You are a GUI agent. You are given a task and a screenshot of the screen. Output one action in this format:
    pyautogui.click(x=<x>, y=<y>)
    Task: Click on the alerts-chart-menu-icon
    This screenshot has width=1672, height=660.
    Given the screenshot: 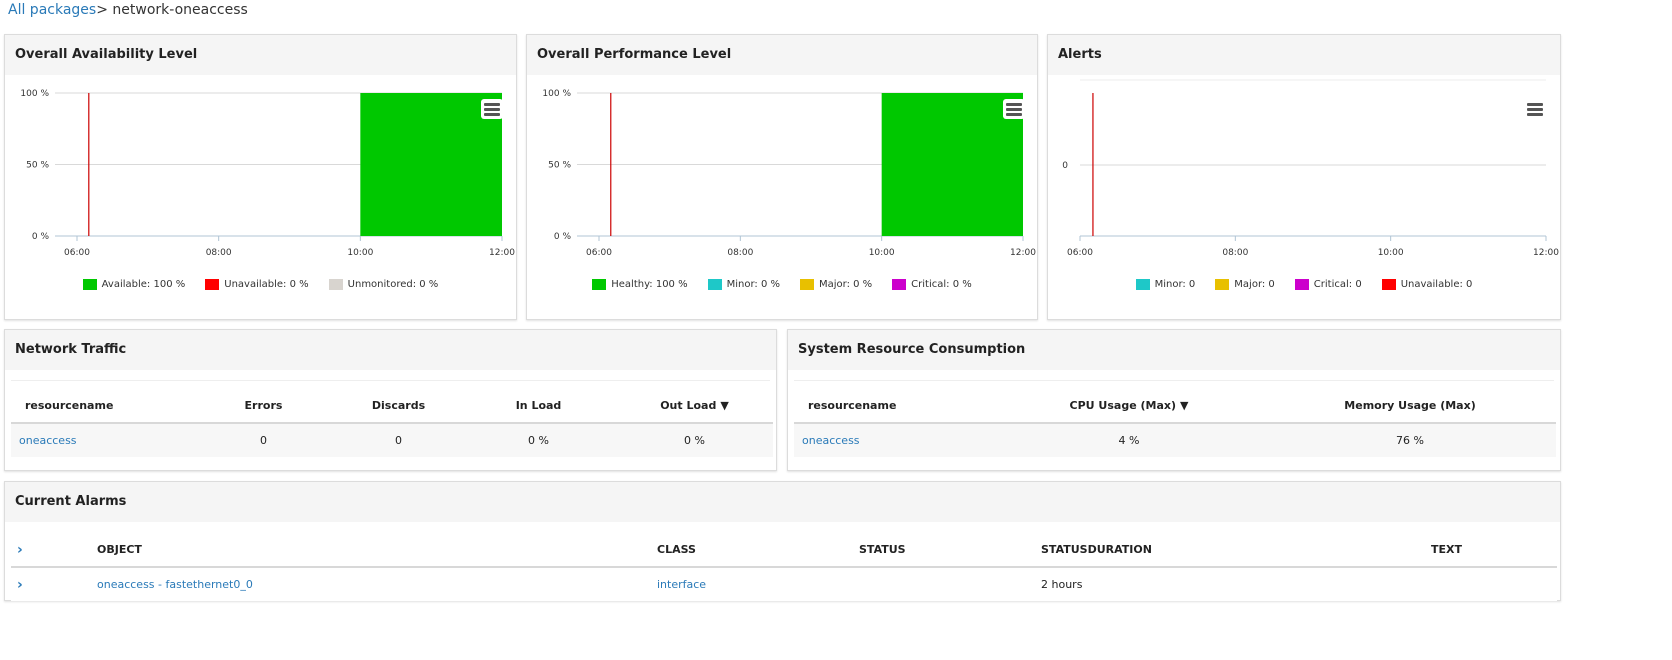 What is the action you would take?
    pyautogui.click(x=1535, y=109)
    